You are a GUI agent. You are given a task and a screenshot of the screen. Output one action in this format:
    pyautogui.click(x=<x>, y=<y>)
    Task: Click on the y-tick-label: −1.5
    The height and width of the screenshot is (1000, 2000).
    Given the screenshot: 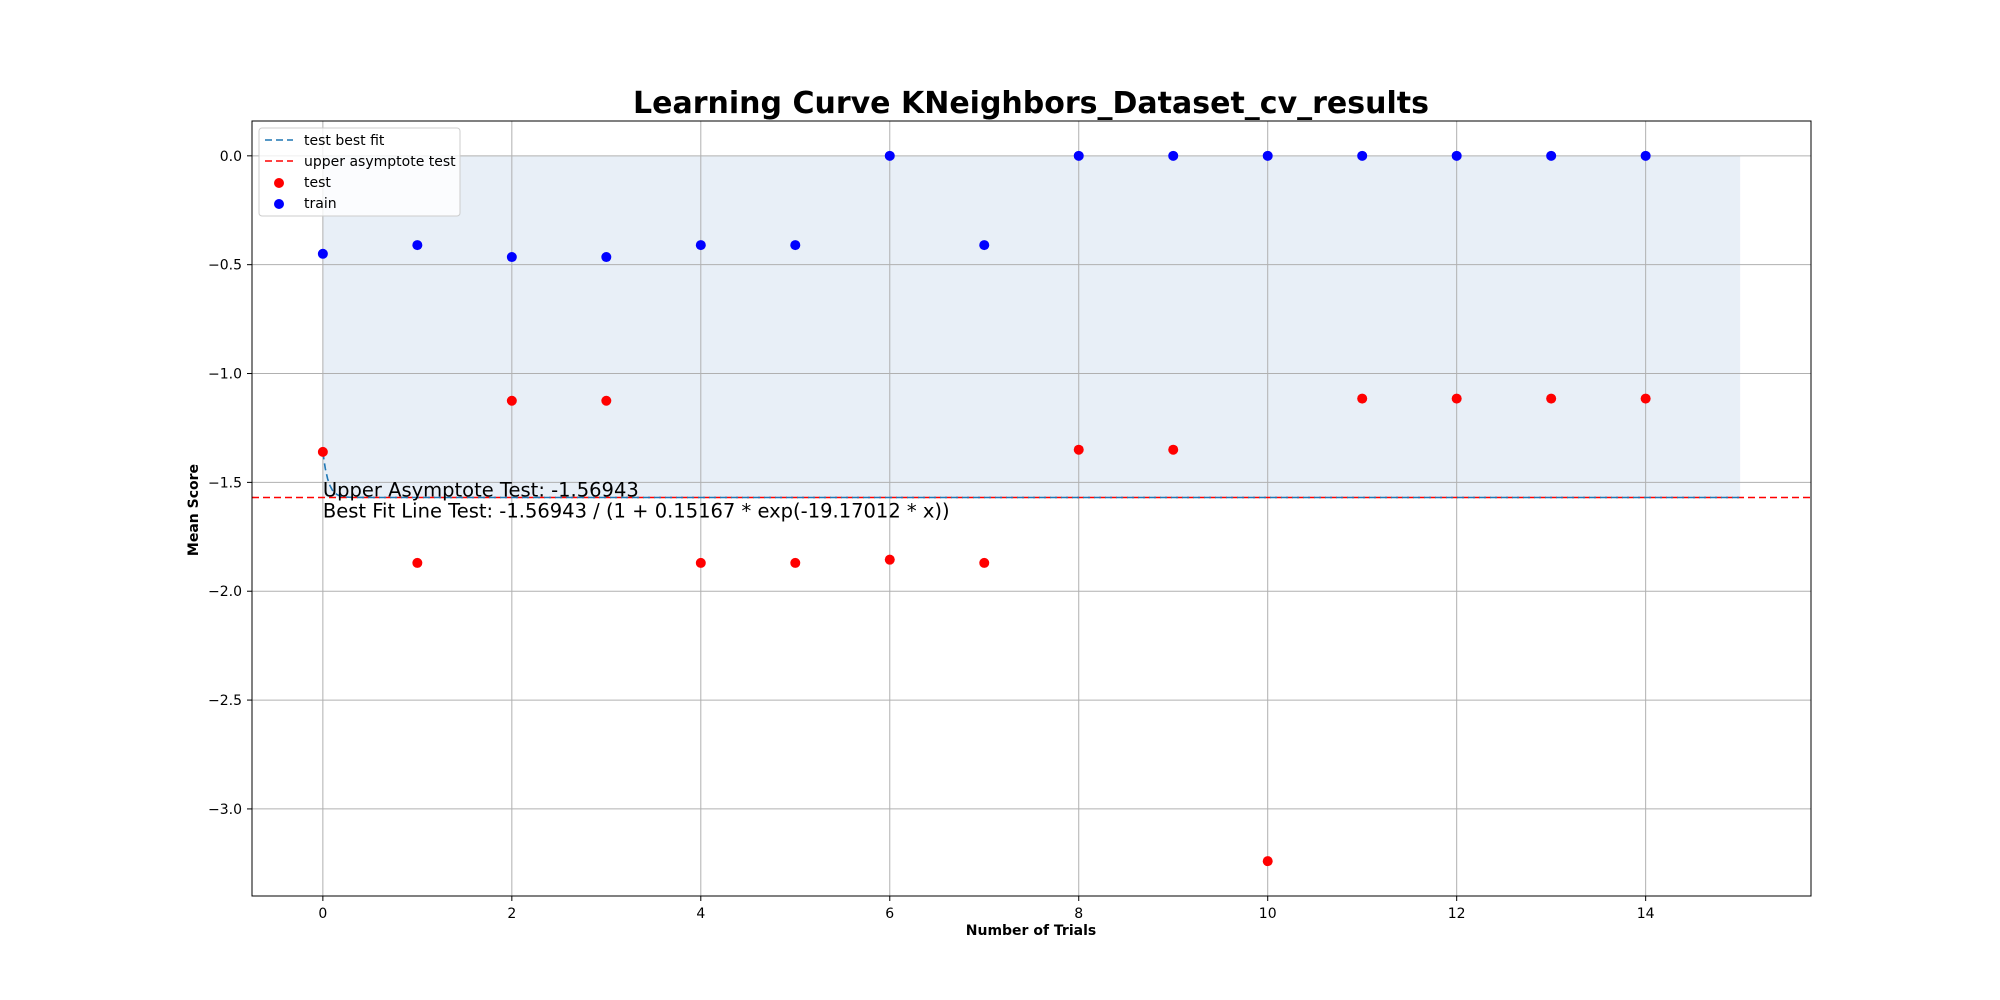 What is the action you would take?
    pyautogui.click(x=225, y=483)
    